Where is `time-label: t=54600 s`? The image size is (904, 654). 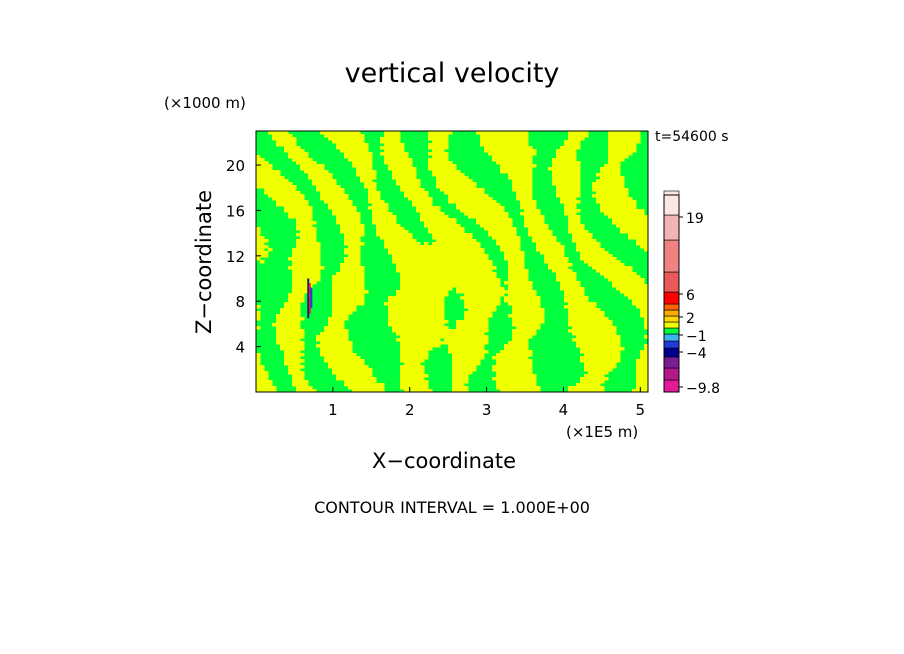 time-label: t=54600 s is located at coordinates (692, 137).